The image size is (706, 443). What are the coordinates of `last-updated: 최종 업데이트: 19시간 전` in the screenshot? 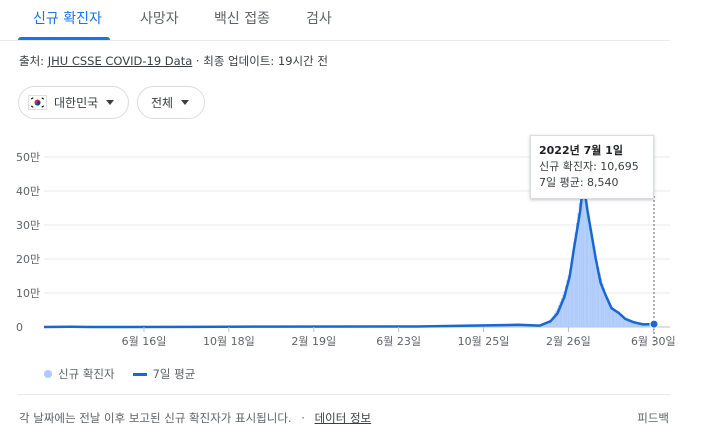 It's located at (265, 61).